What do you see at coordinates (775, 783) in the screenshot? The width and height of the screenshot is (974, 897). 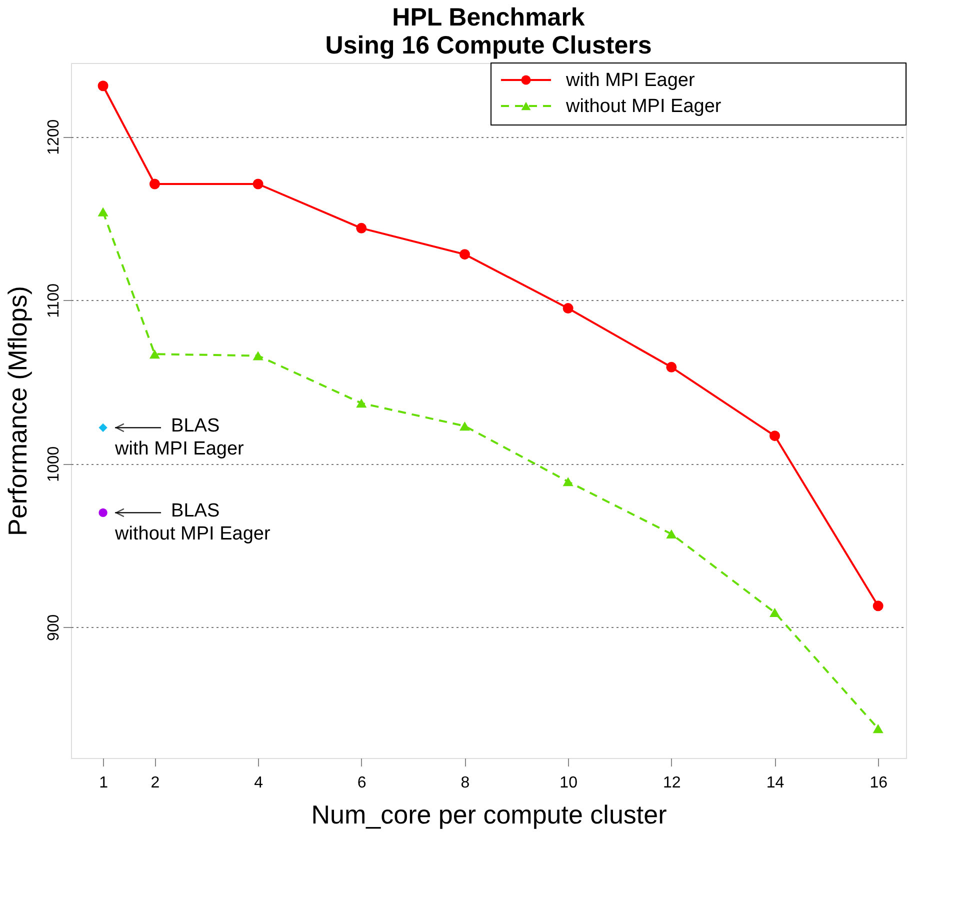 I see `x-tick-label: 14` at bounding box center [775, 783].